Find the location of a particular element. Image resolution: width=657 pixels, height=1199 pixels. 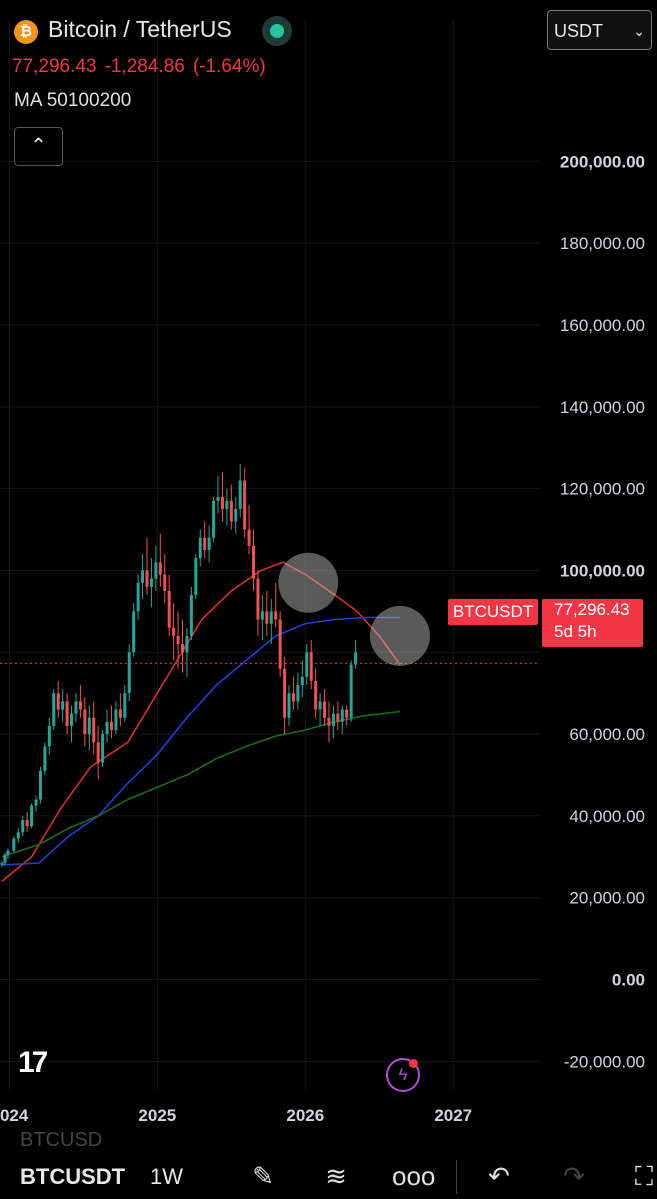

chevron-up-icon: ⌃ is located at coordinates (38, 146).